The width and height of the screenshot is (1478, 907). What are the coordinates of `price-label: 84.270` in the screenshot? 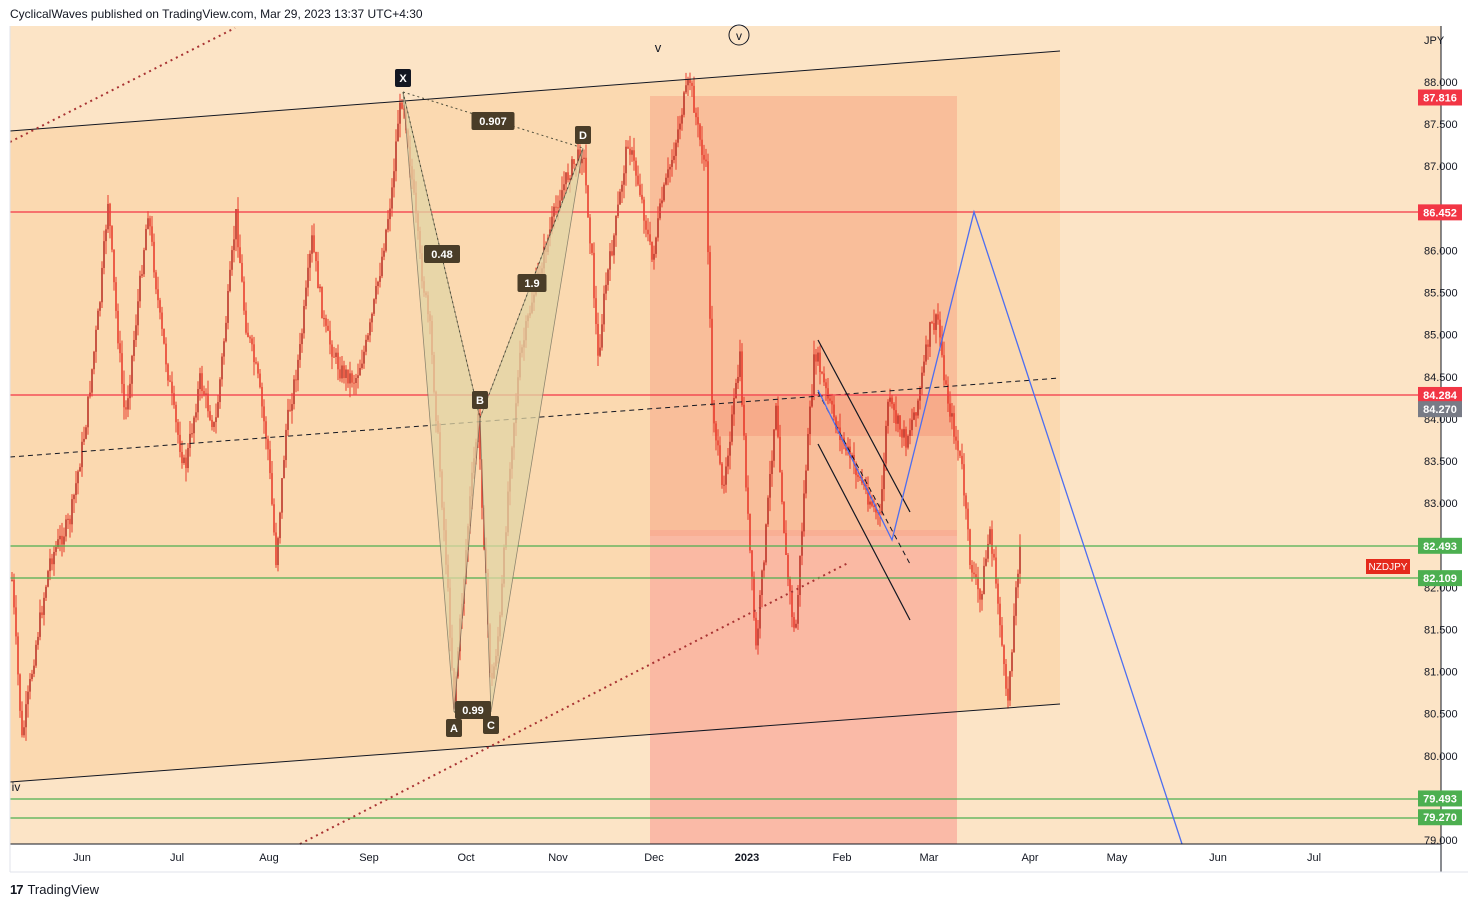 It's located at (1440, 410).